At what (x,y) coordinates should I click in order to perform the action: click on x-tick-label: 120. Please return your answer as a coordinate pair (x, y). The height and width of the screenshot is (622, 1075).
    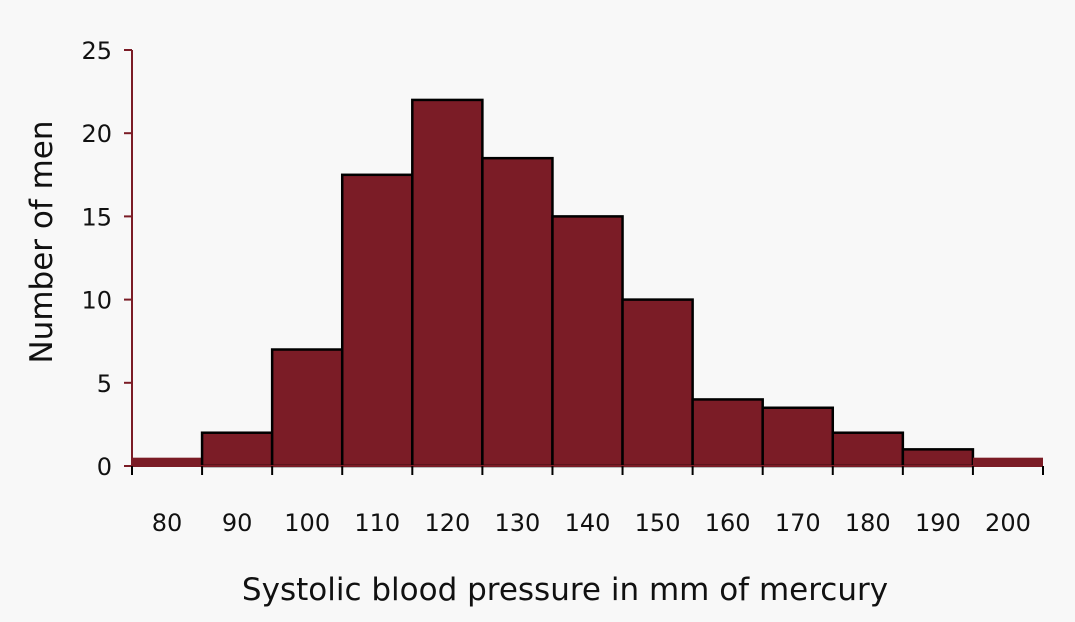
    Looking at the image, I should click on (447, 523).